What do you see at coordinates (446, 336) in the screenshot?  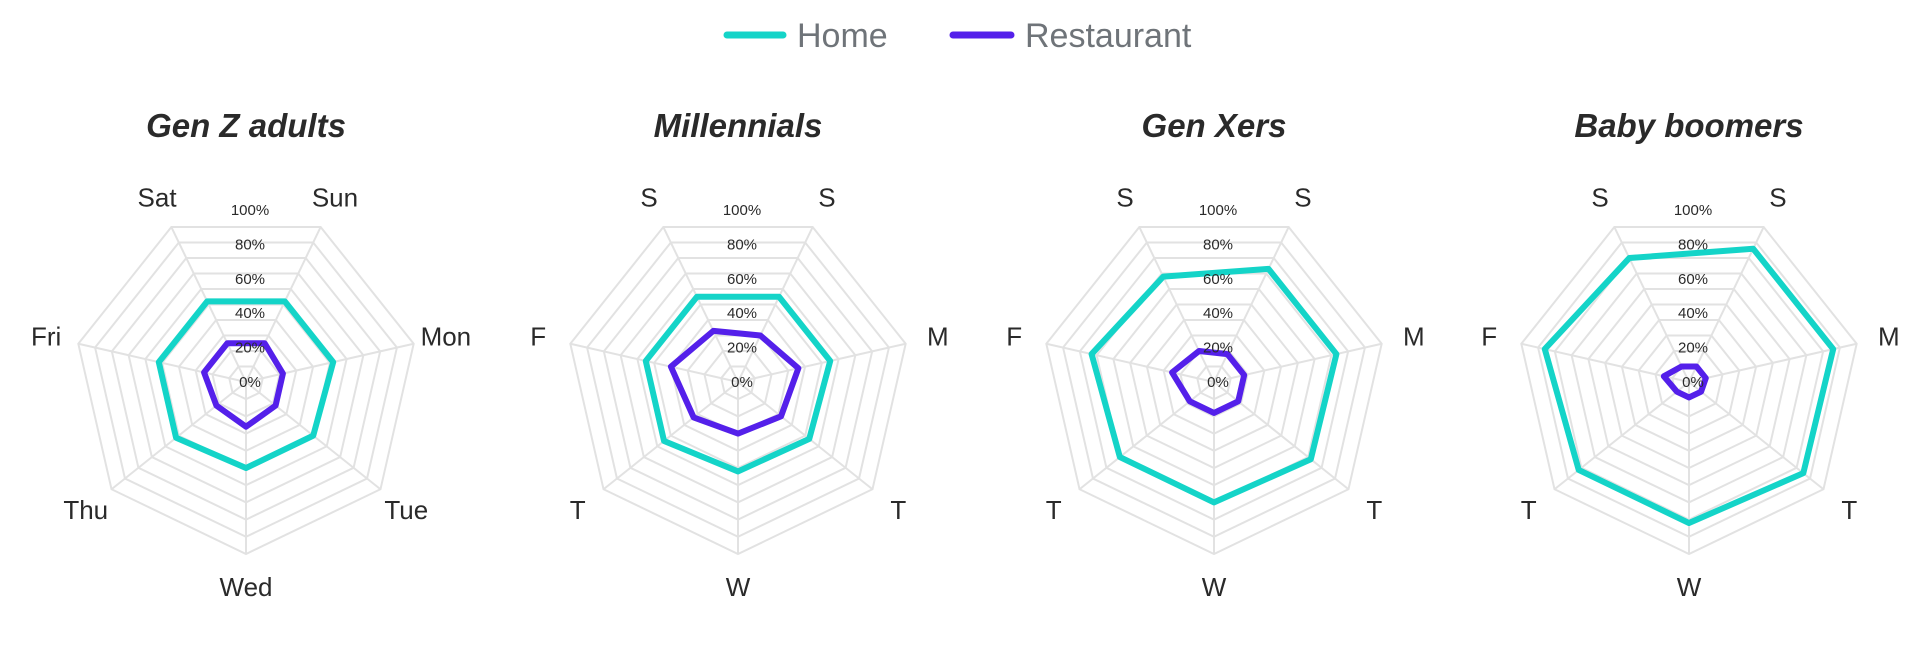 I see `axis-label: Mon` at bounding box center [446, 336].